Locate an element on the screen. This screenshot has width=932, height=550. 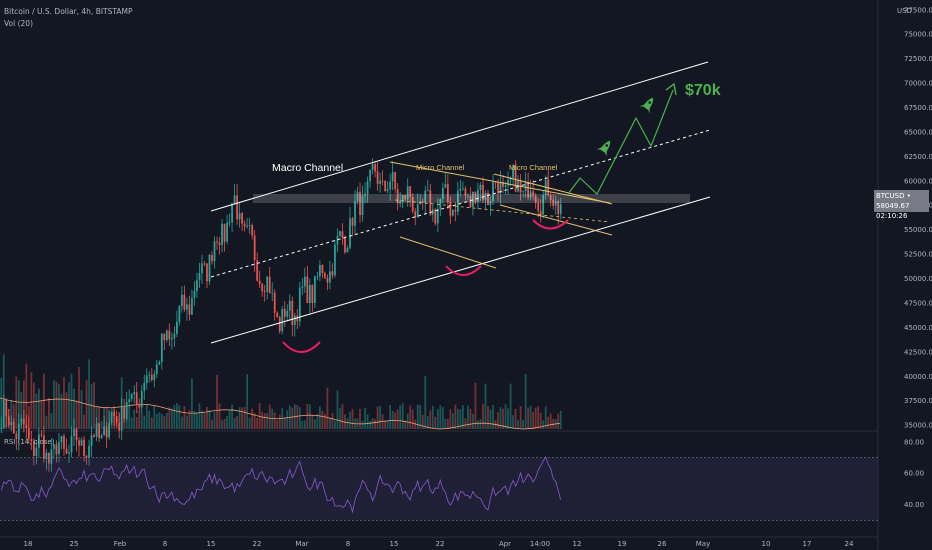
volume-title: Vol (20) is located at coordinates (19, 23).